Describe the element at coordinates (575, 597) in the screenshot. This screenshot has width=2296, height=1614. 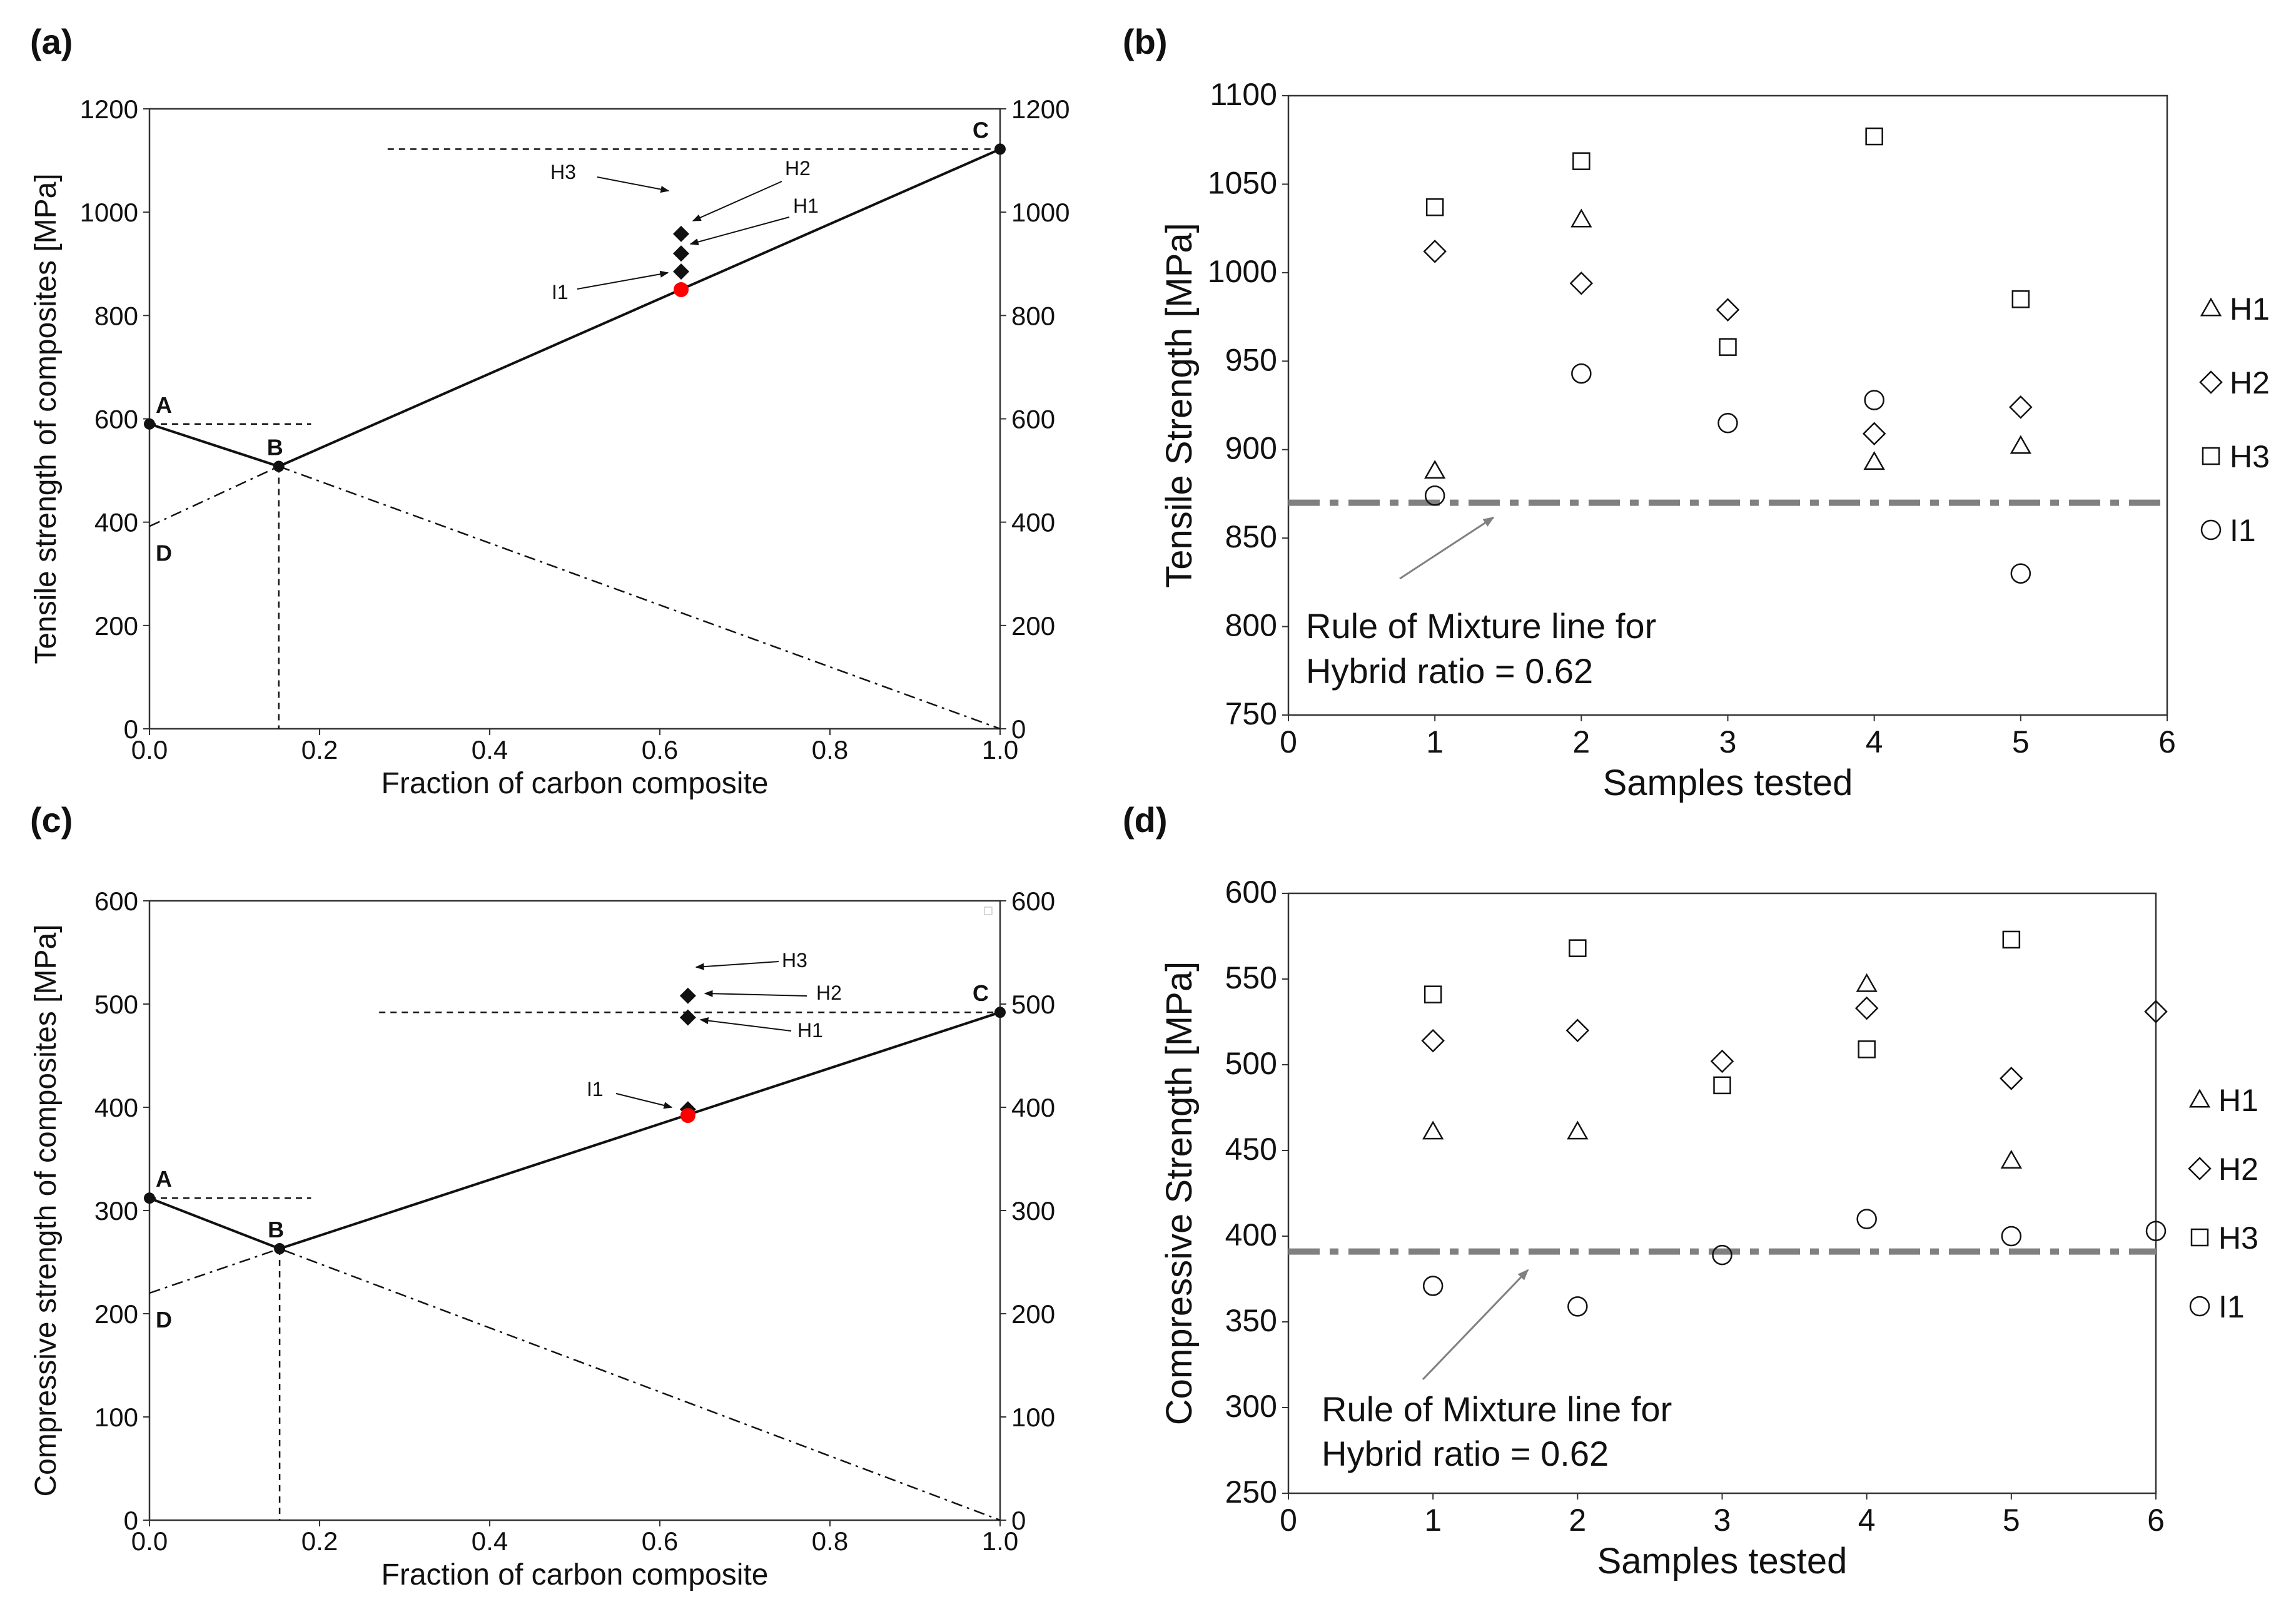
I see `dashdot-line` at that location.